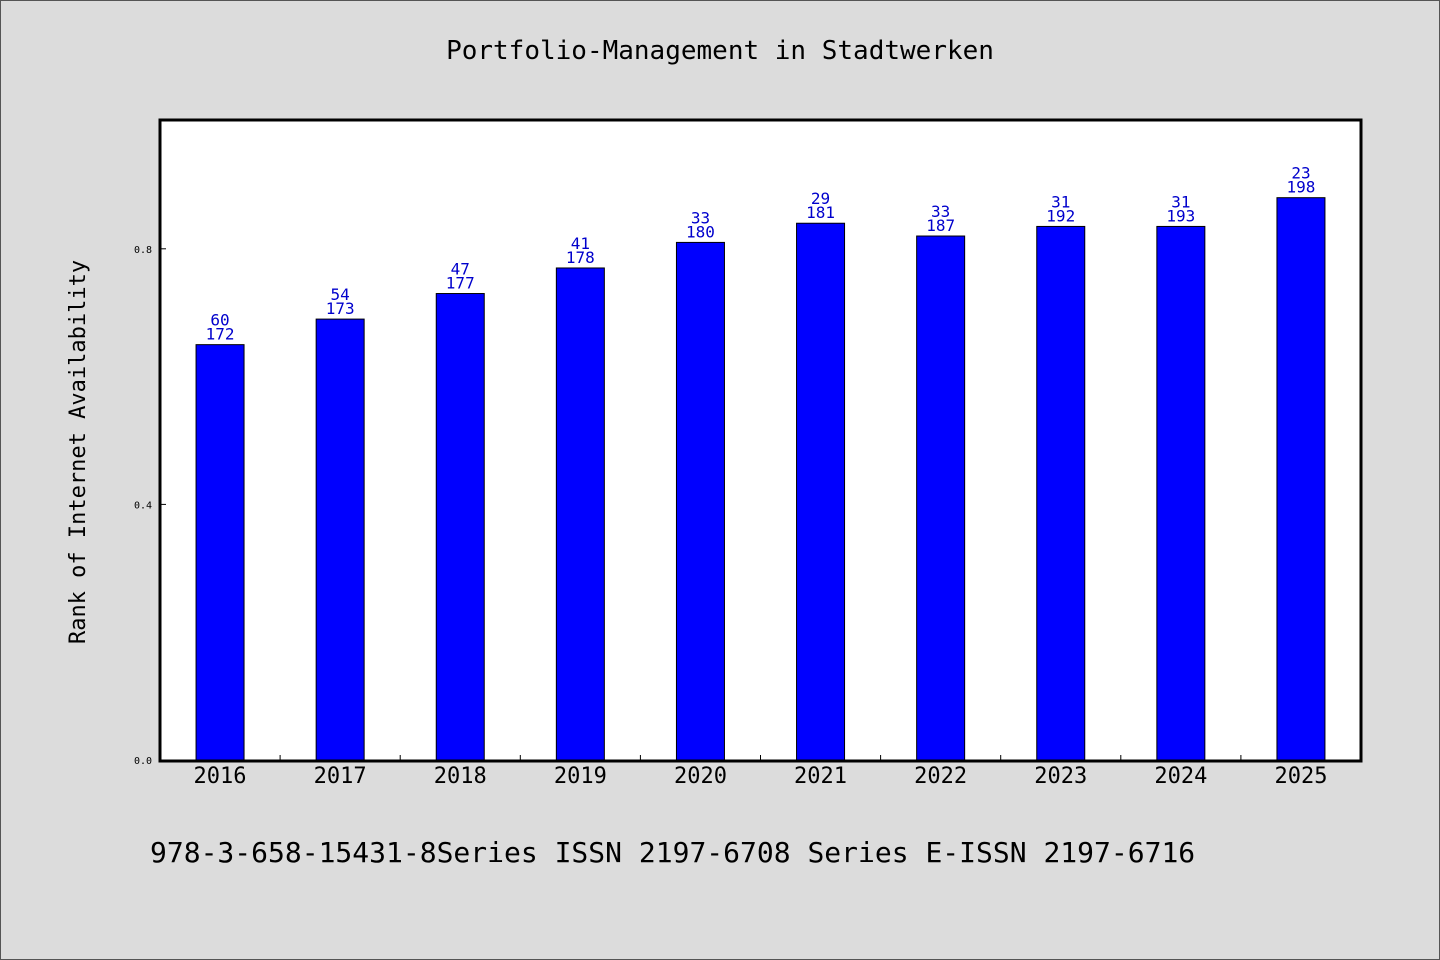 The image size is (1440, 960). What do you see at coordinates (1060, 215) in the screenshot?
I see `data-label-bottom: 192` at bounding box center [1060, 215].